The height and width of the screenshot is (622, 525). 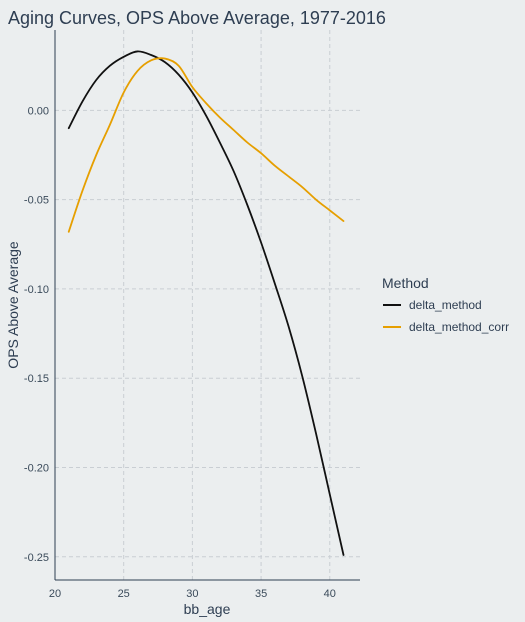 I want to click on legend: Method delta_method delta_method_corr, so click(x=445, y=304).